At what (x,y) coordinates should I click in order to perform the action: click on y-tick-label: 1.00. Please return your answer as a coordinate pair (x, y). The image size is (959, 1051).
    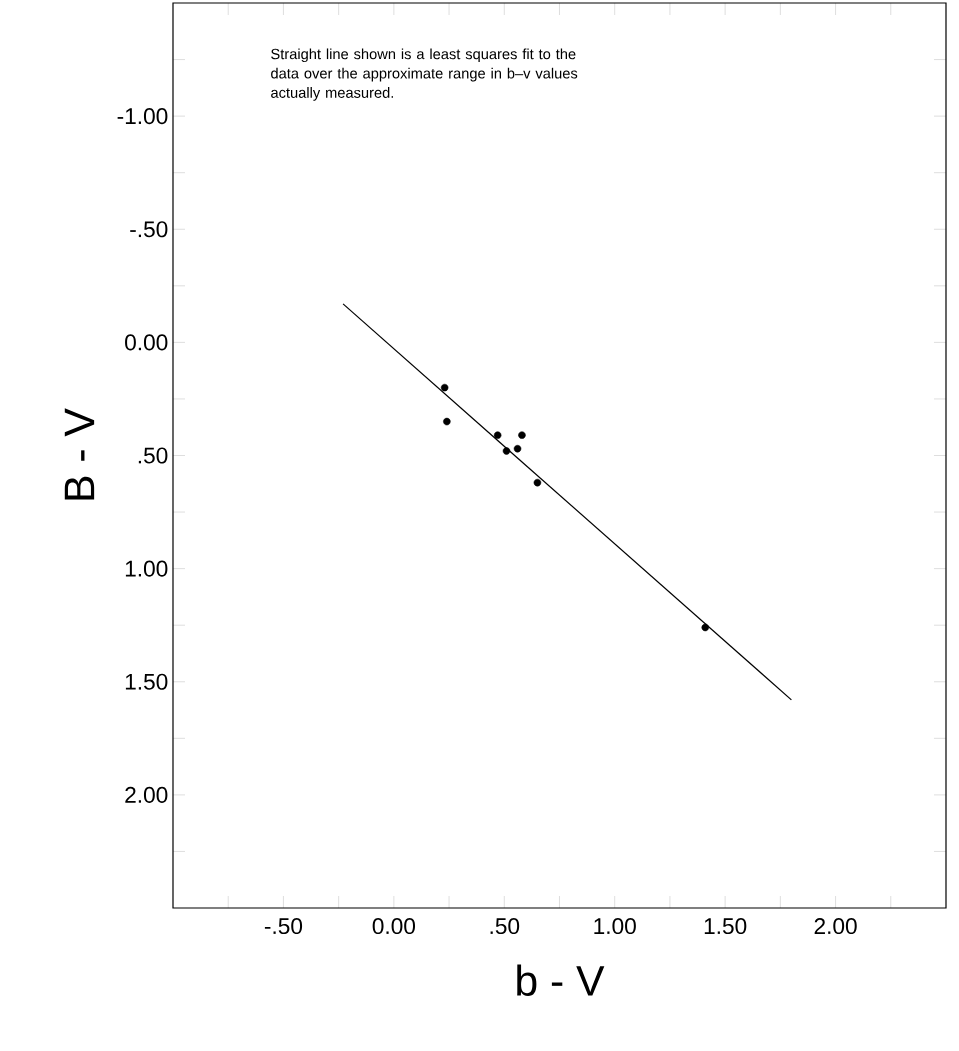
    Looking at the image, I should click on (146, 568).